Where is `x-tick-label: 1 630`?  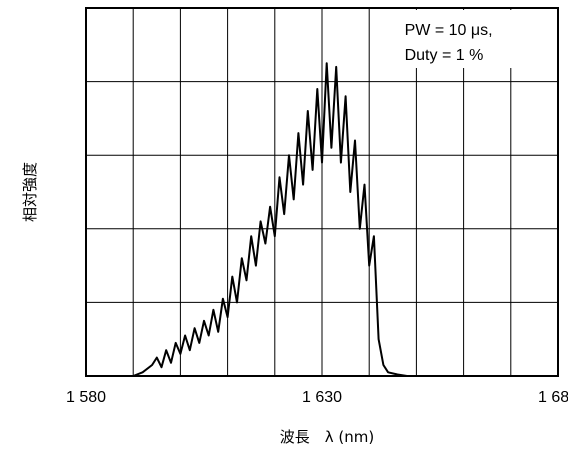 x-tick-label: 1 630 is located at coordinates (322, 397).